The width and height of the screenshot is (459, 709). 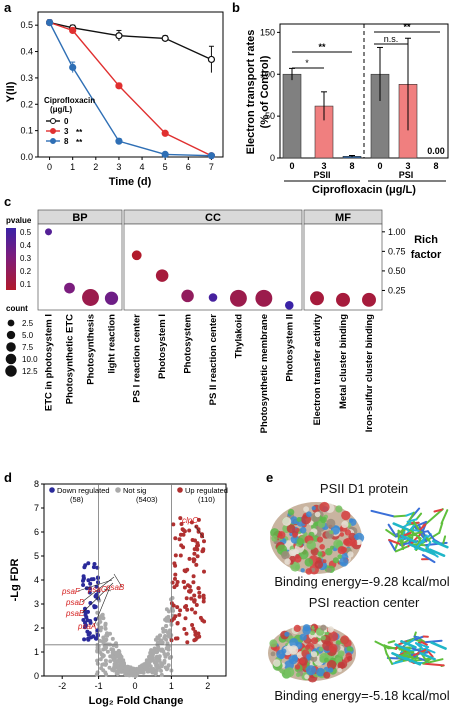 What do you see at coordinates (36, 676) in the screenshot?
I see `d-ytick-label: 0` at bounding box center [36, 676].